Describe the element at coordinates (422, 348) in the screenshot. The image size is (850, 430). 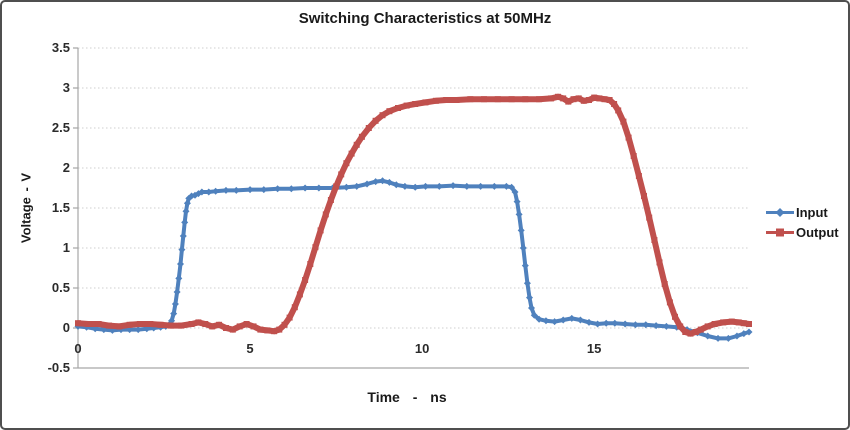
I see `x-tick-label: 10` at that location.